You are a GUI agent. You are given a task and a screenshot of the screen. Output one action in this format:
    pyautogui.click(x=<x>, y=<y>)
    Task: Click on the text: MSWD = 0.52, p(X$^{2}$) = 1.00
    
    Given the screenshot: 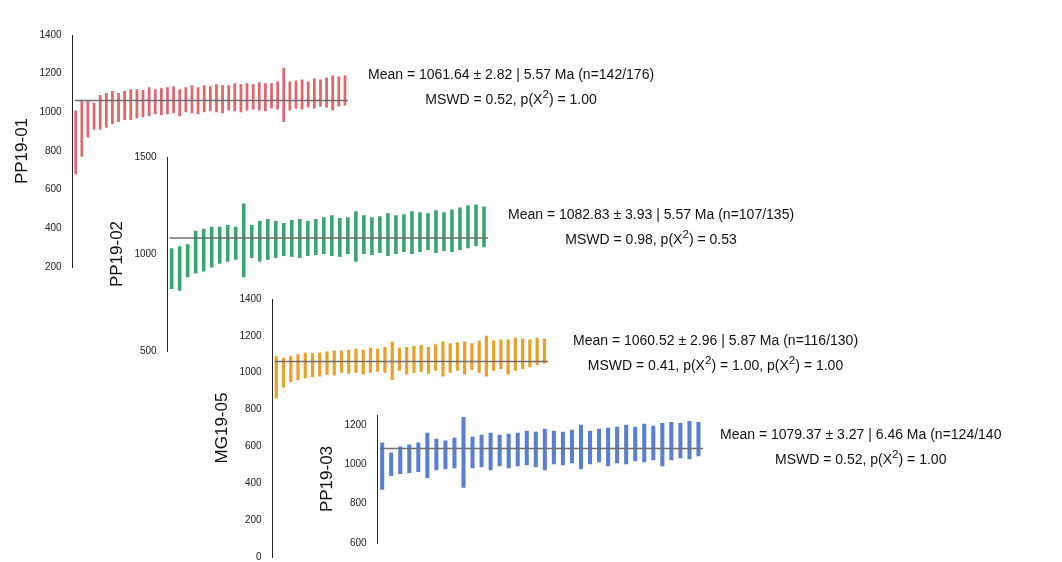 What is the action you would take?
    pyautogui.click(x=861, y=457)
    